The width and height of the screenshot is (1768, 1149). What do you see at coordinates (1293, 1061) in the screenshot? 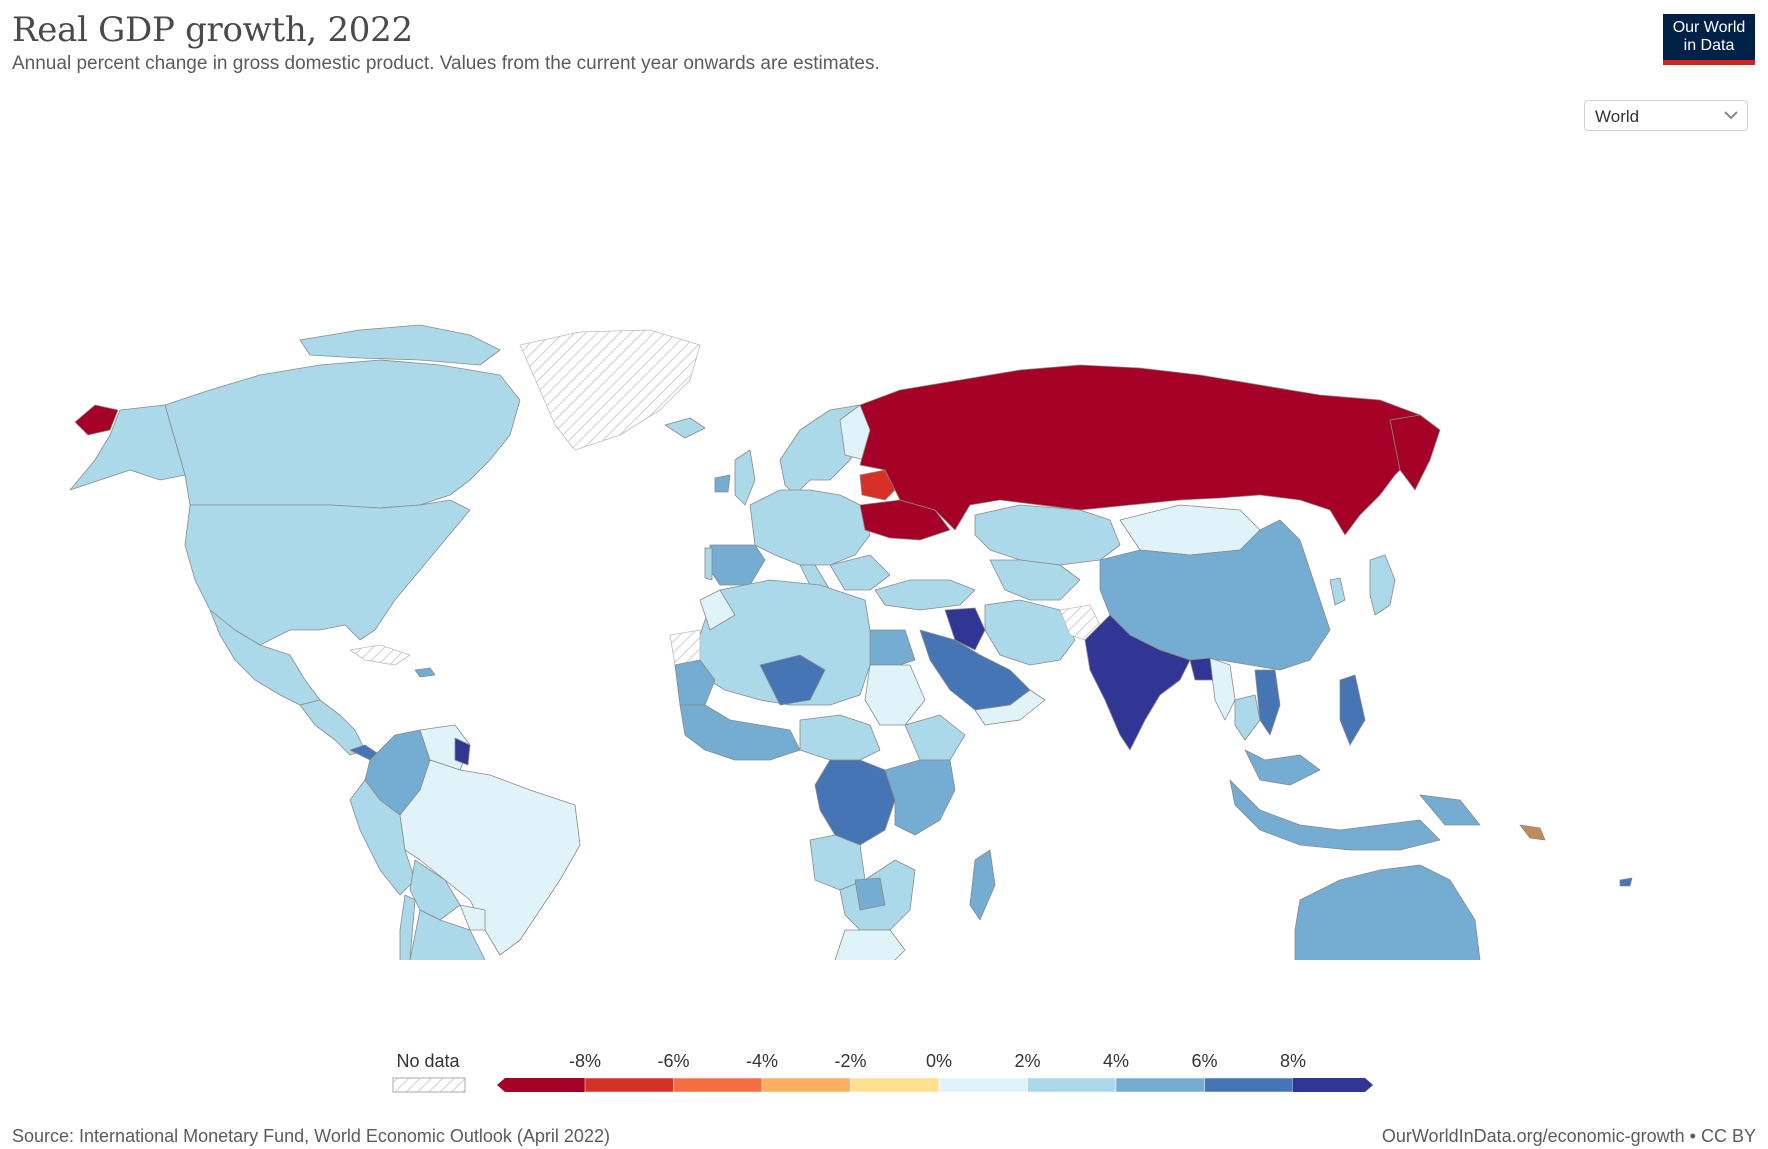
I see `legend-tick-label: 8%` at bounding box center [1293, 1061].